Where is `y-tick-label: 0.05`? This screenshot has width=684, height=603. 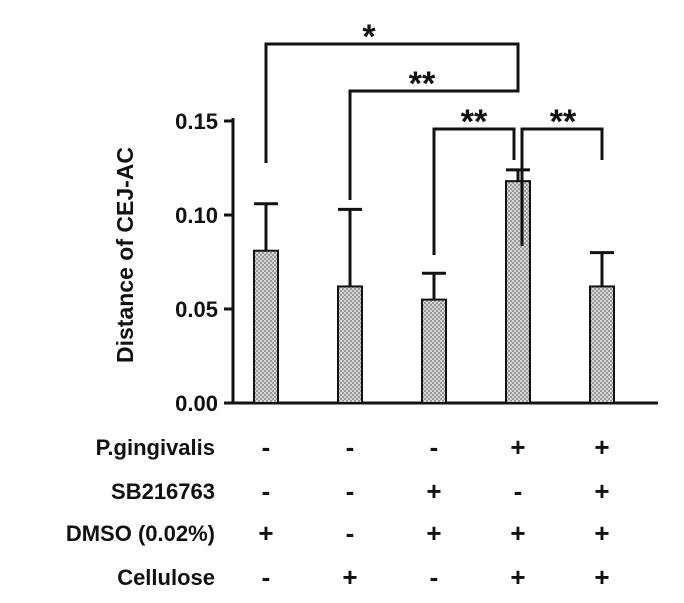
y-tick-label: 0.05 is located at coordinates (196, 309).